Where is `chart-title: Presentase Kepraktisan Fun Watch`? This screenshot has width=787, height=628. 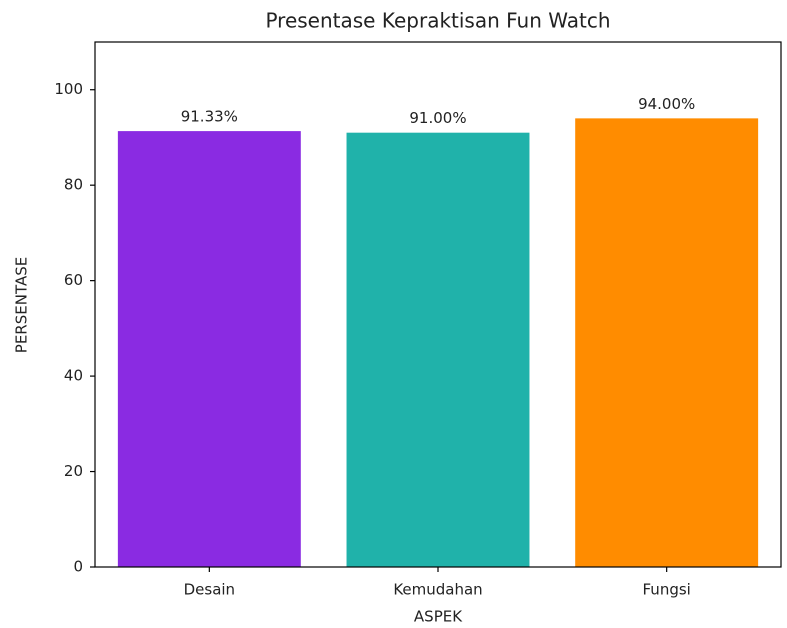
chart-title: Presentase Kepraktisan Fun Watch is located at coordinates (437, 21).